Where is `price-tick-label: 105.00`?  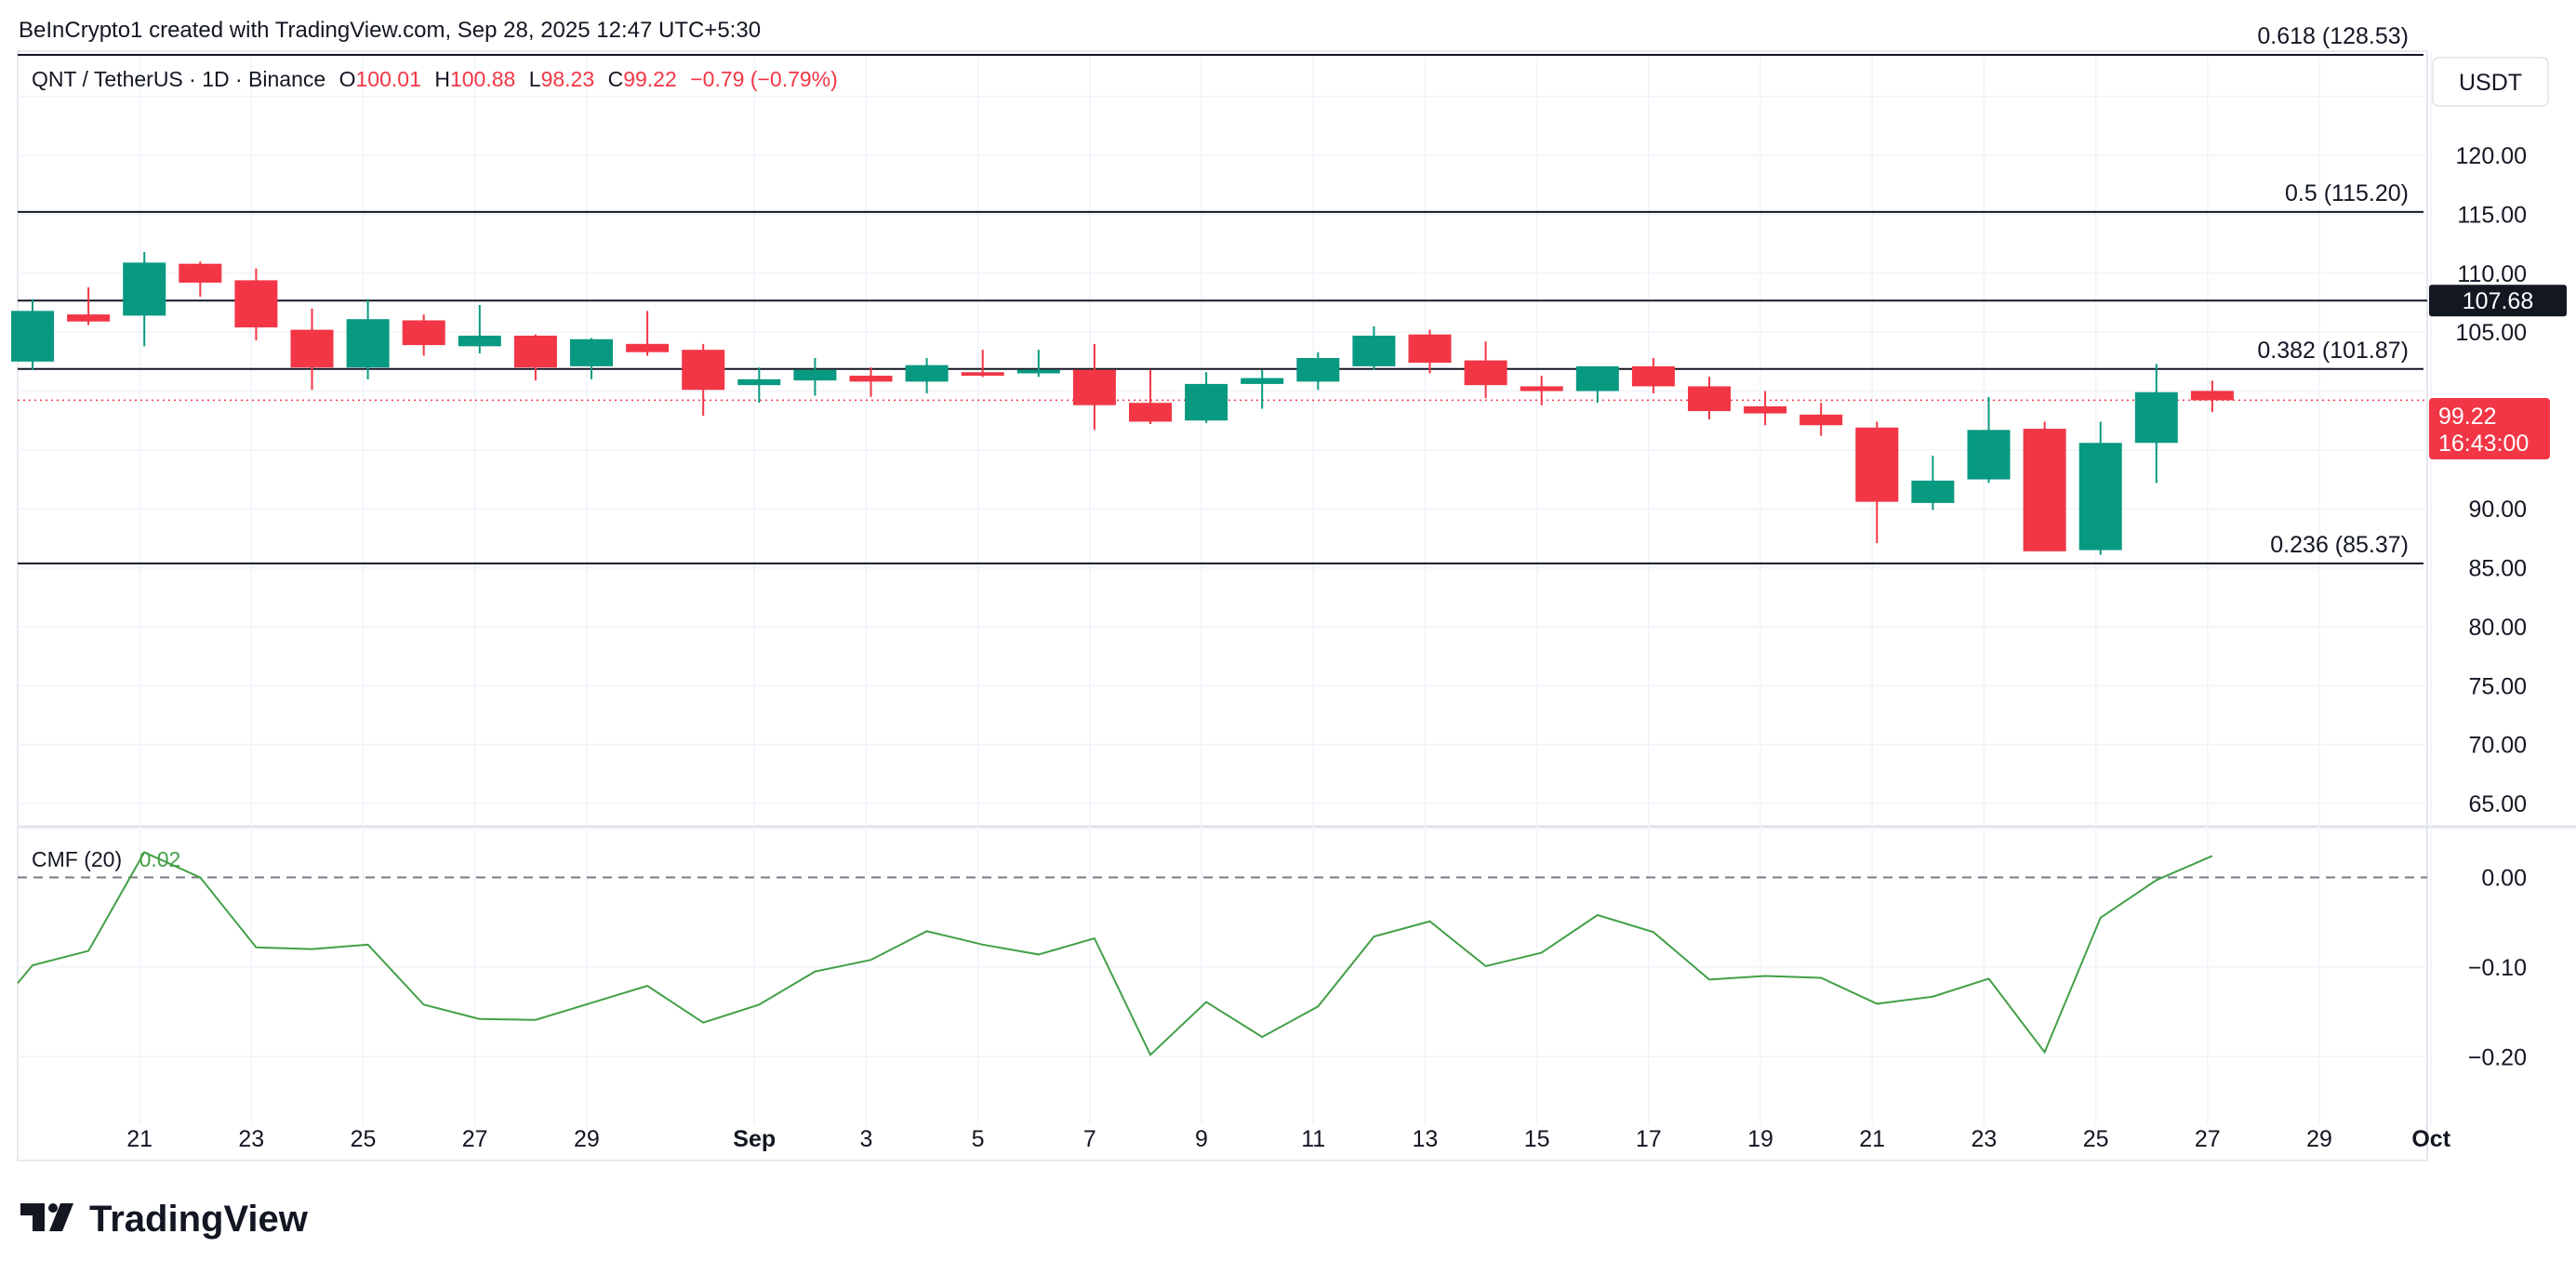
price-tick-label: 105.00 is located at coordinates (2491, 333).